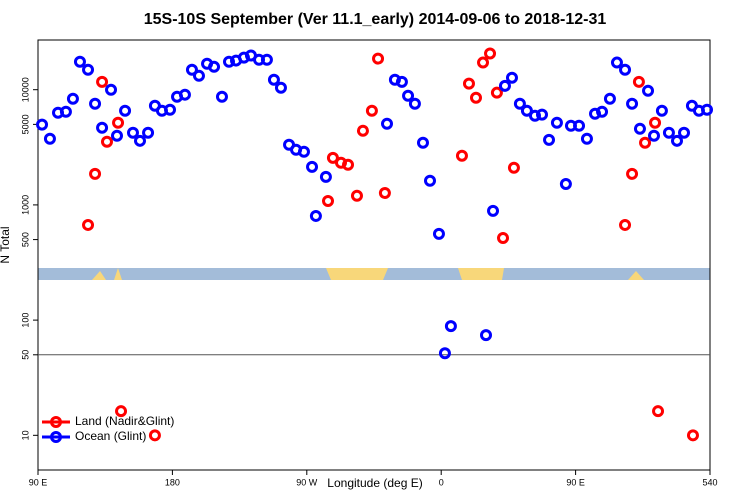 This screenshot has height=500, width=750. I want to click on x-tick-label: 90 W, so click(307, 482).